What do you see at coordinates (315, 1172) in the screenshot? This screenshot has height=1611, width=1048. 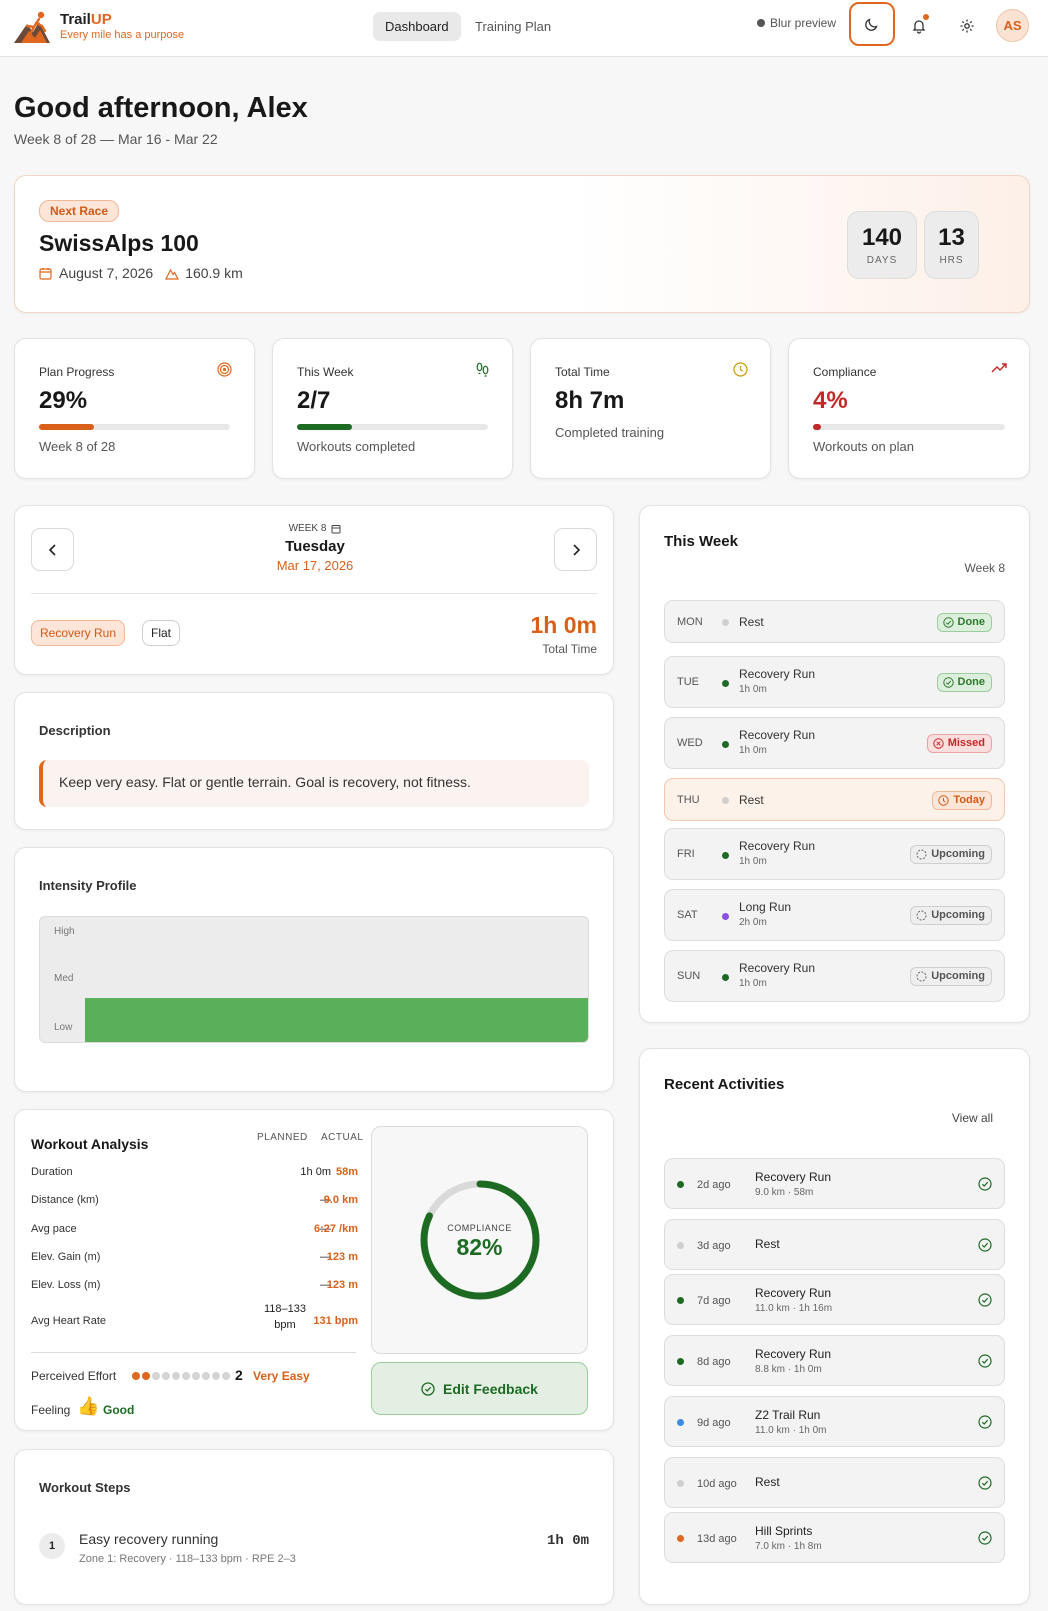 I see `row-planned: 1h 0m` at bounding box center [315, 1172].